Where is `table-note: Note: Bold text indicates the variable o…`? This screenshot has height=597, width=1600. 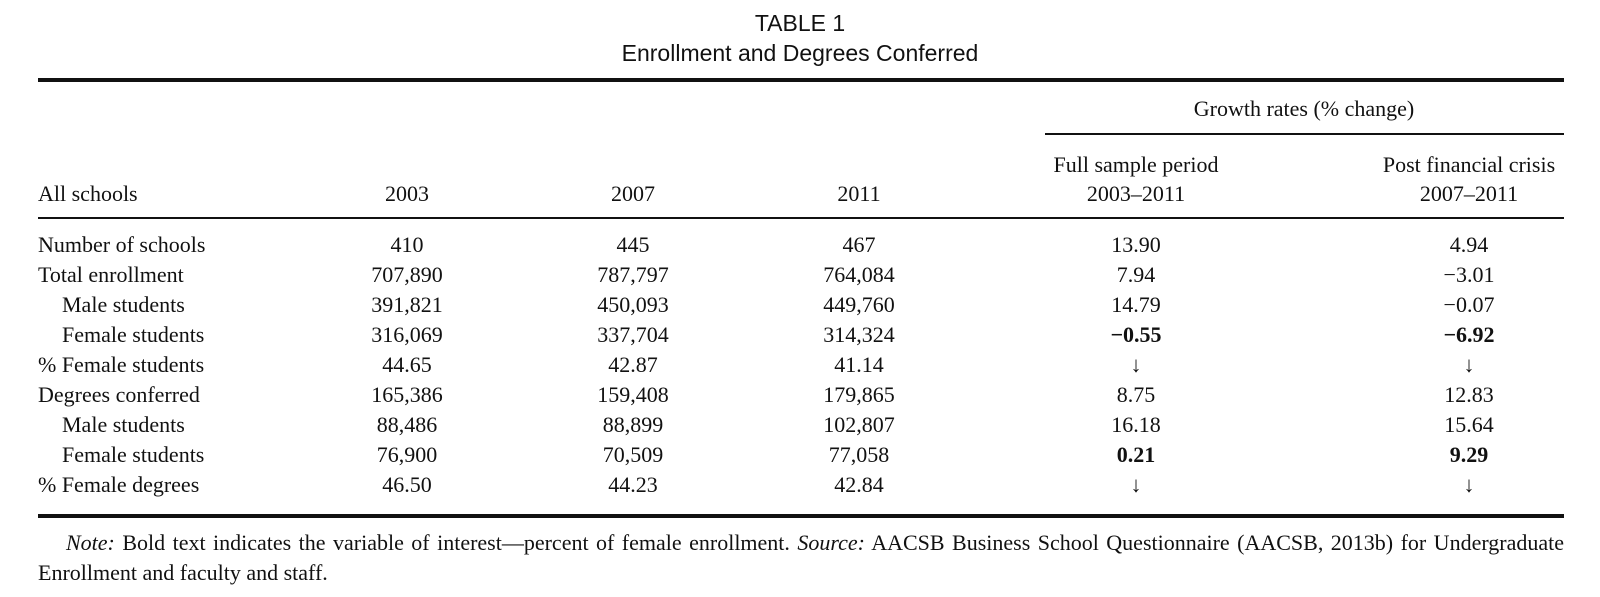
table-note: Note: Bold text indicates the variable o… is located at coordinates (801, 558).